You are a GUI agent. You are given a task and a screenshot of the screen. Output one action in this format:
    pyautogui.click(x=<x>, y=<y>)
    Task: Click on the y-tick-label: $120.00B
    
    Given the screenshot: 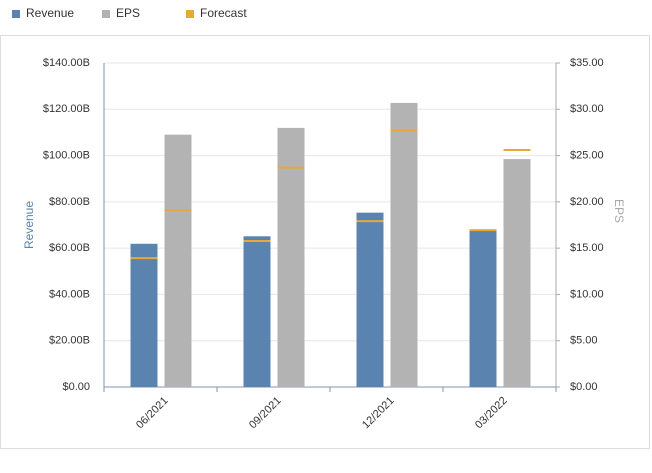 What is the action you would take?
    pyautogui.click(x=66, y=109)
    